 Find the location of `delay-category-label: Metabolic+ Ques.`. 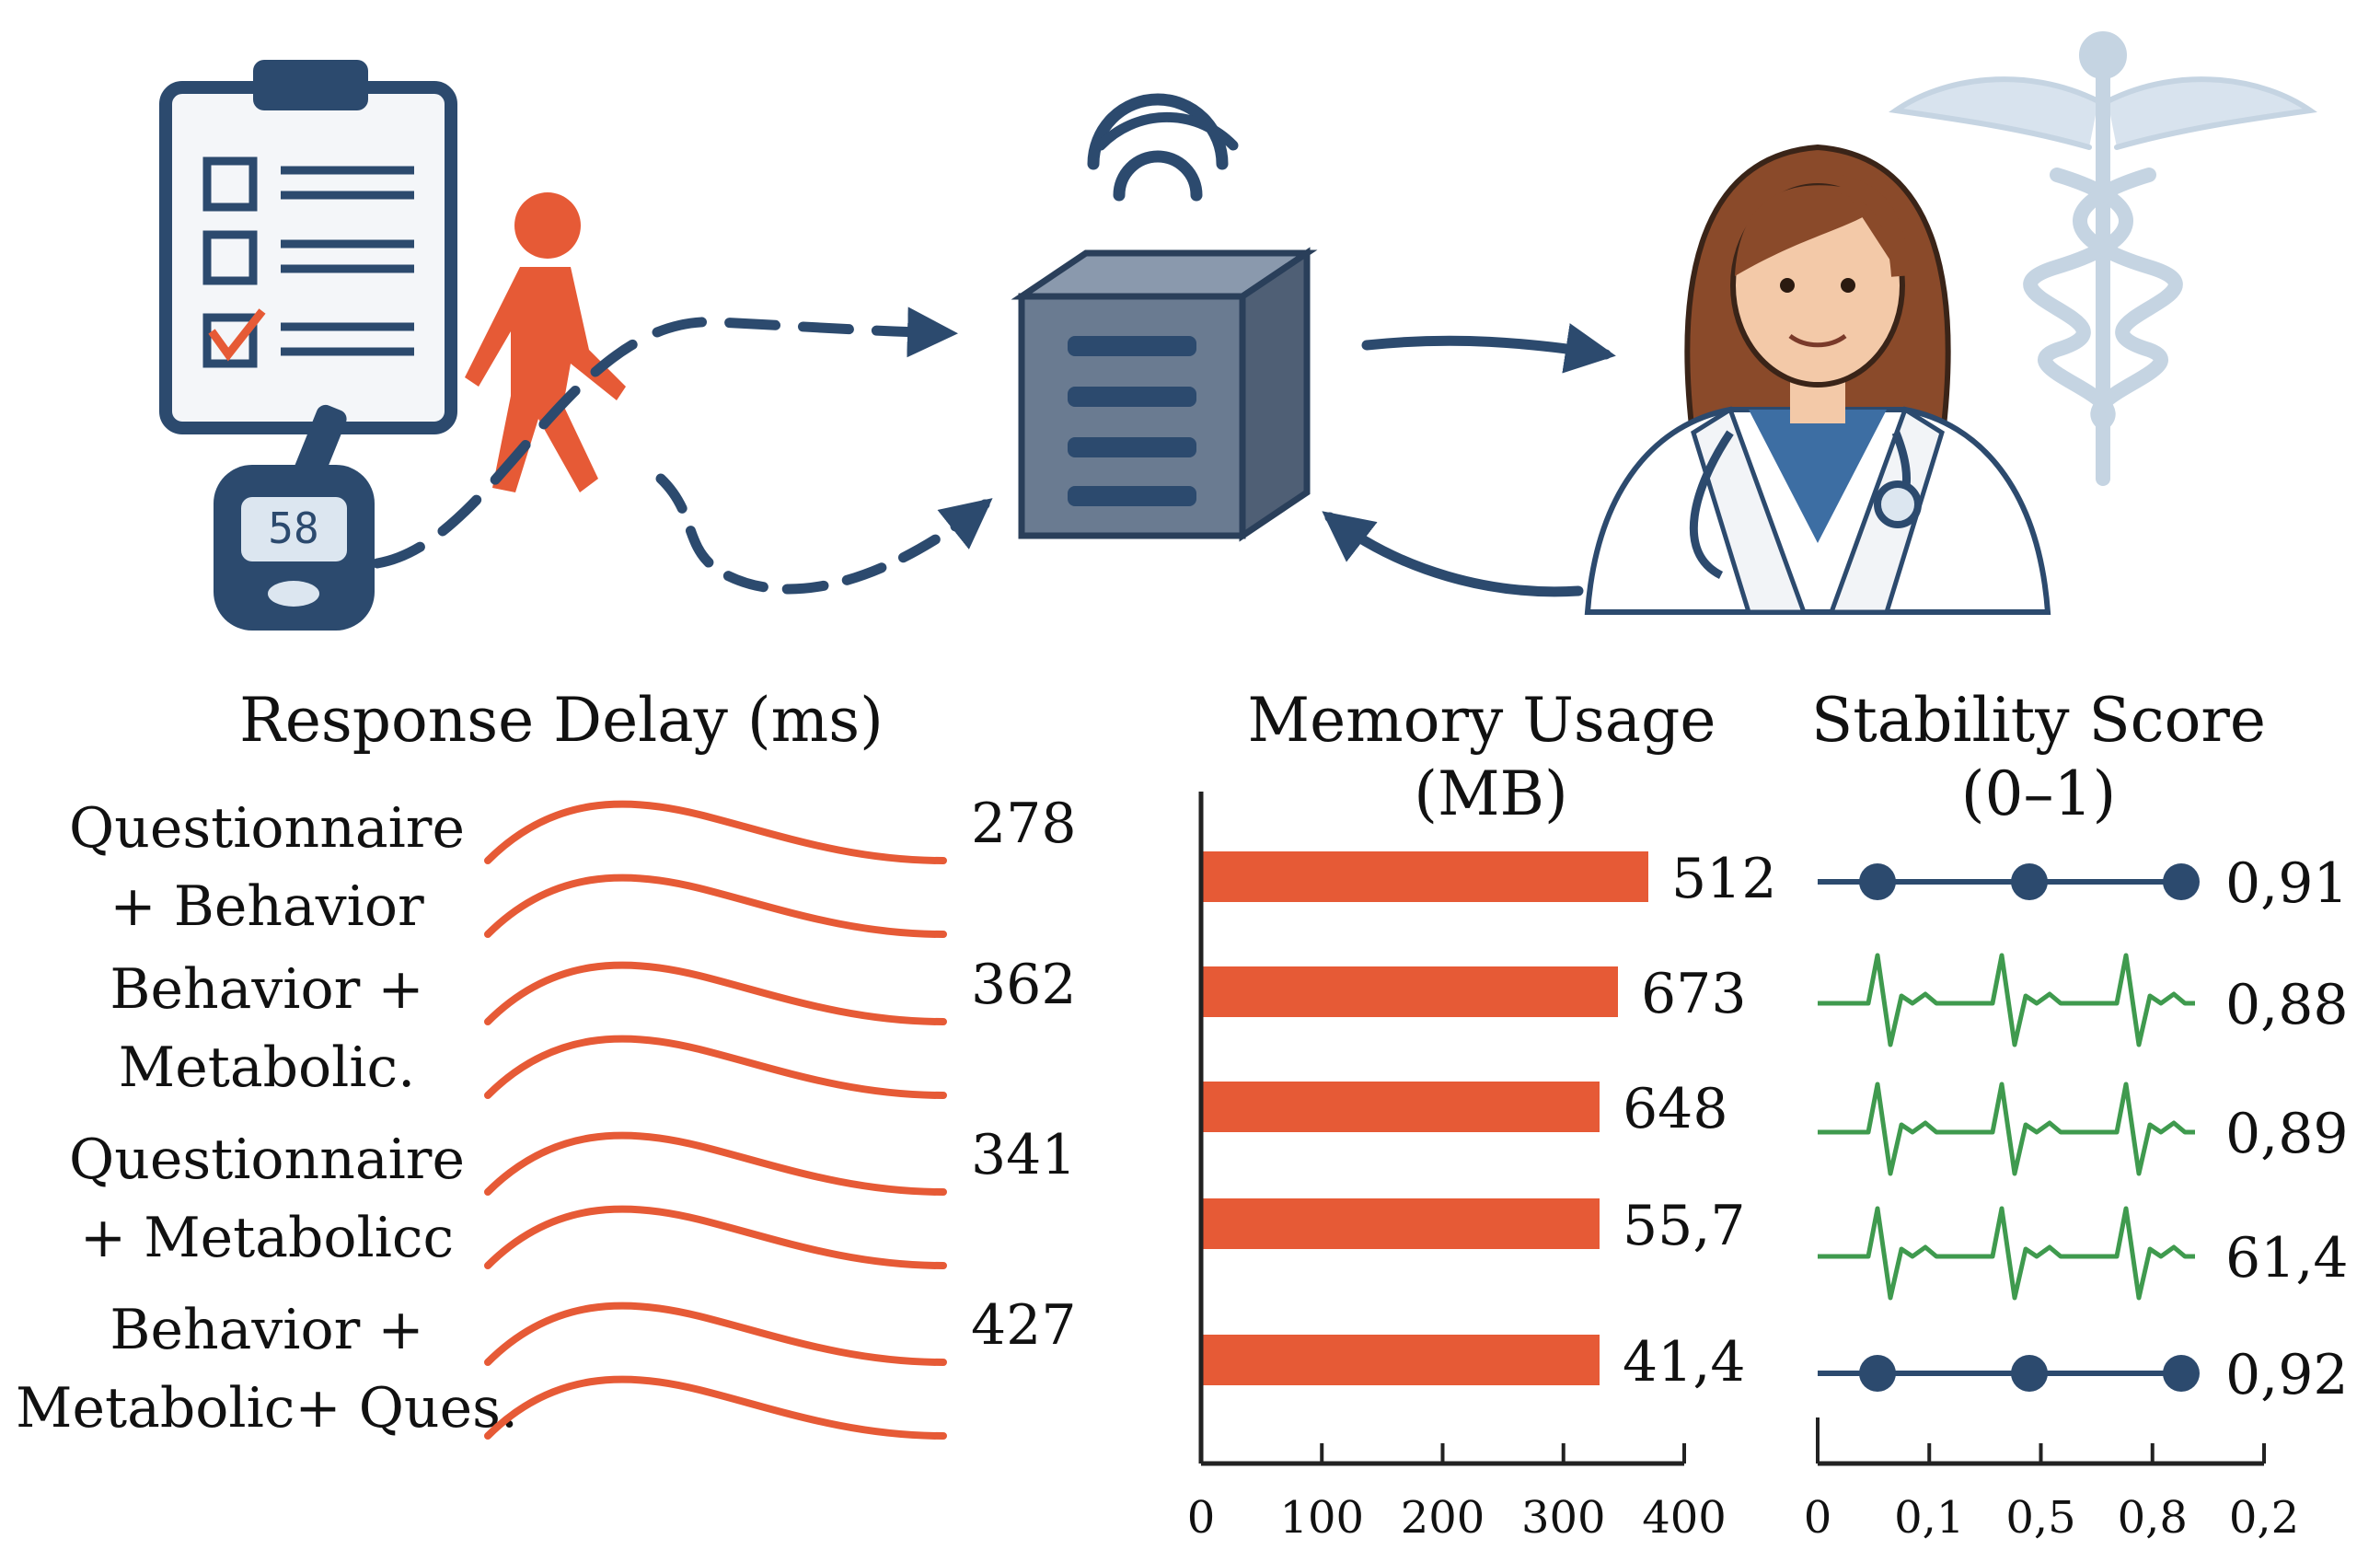

delay-category-label: Metabolic+ Ques. is located at coordinates (267, 1408).